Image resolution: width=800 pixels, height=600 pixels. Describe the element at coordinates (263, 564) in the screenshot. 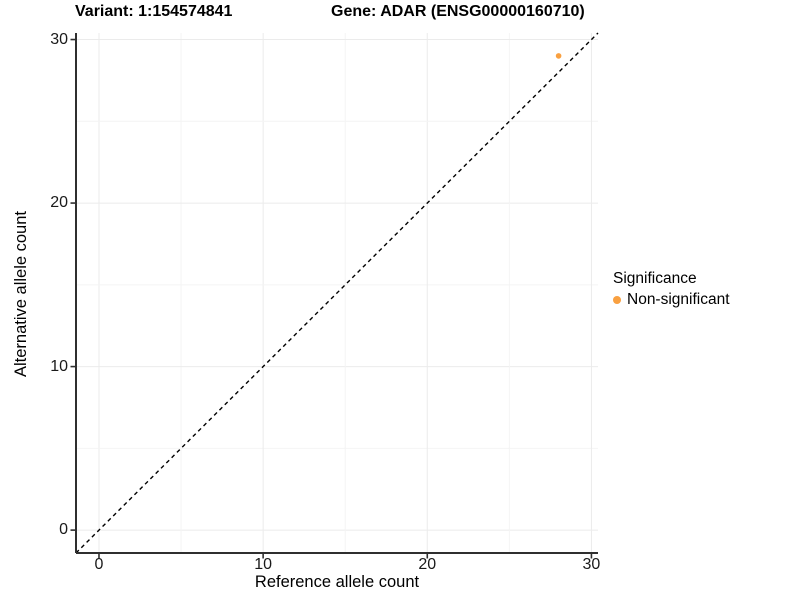

I see `x-tick-label: 10` at that location.